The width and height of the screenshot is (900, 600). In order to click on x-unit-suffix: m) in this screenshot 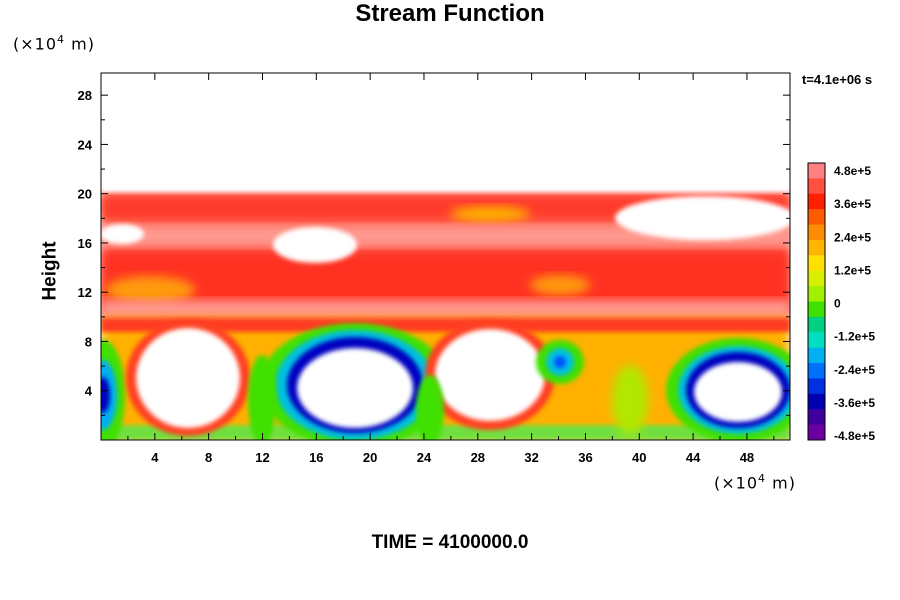, I will do `click(781, 483)`.